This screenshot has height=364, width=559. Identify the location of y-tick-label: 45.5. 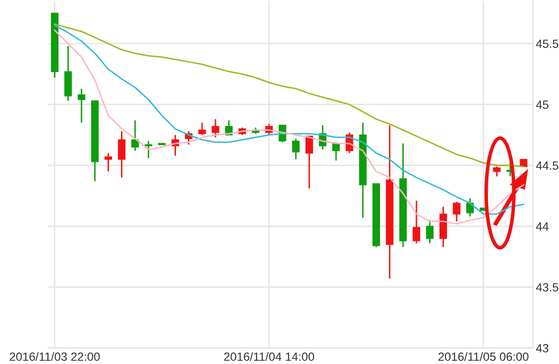
(547, 44).